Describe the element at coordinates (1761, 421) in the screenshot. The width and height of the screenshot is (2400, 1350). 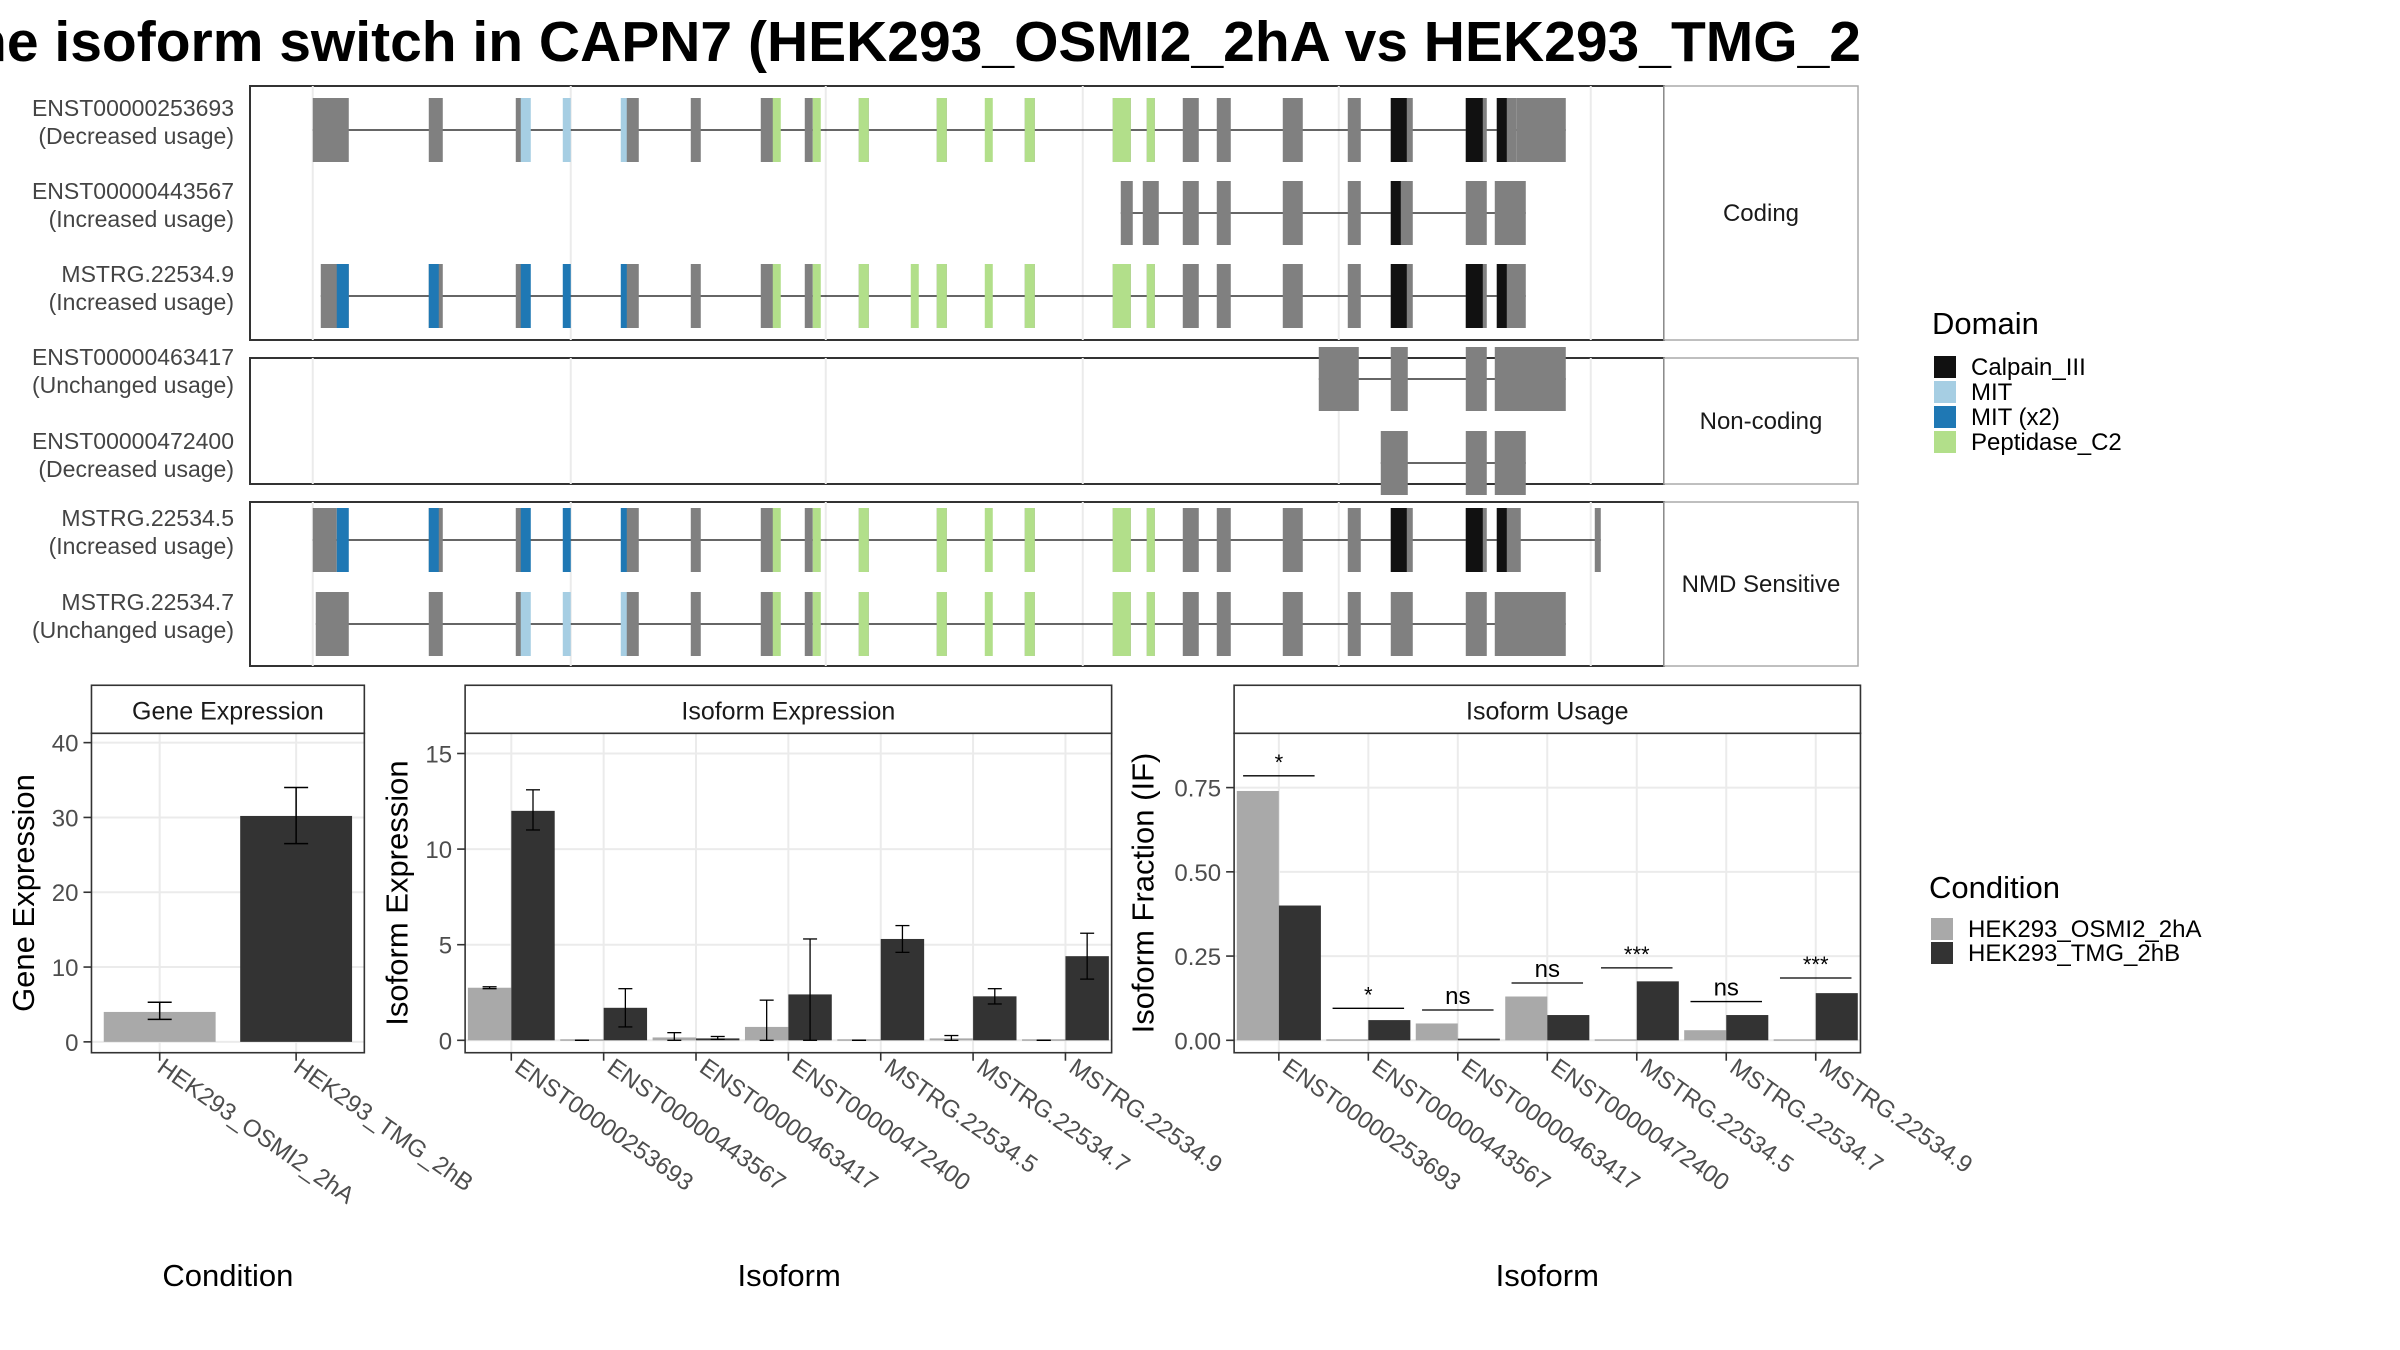
I see `panel-strip-label: Non-coding` at that location.